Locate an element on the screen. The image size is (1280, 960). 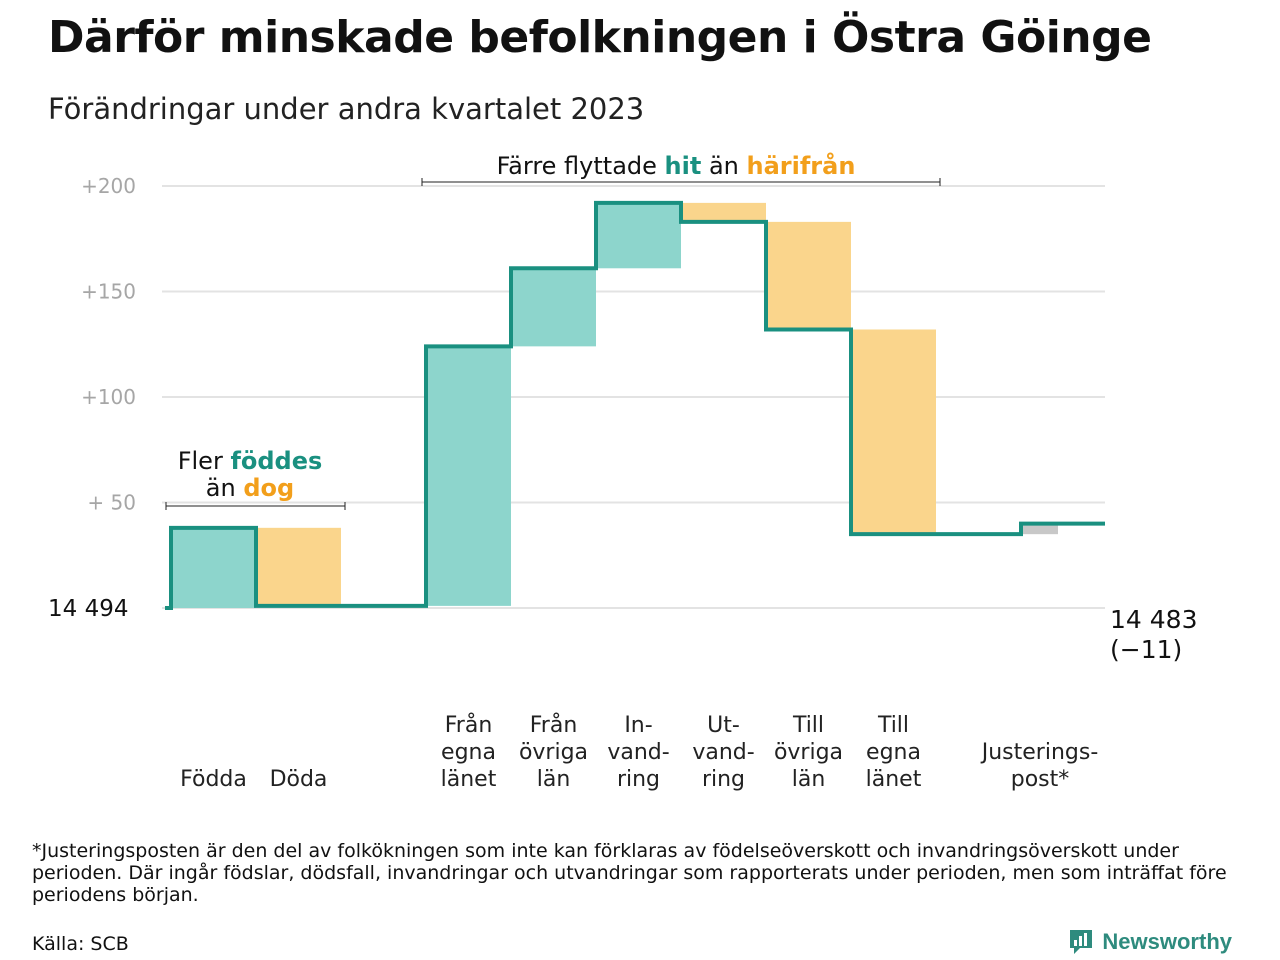
end-value-label: 14 483 is located at coordinates (1153, 619).